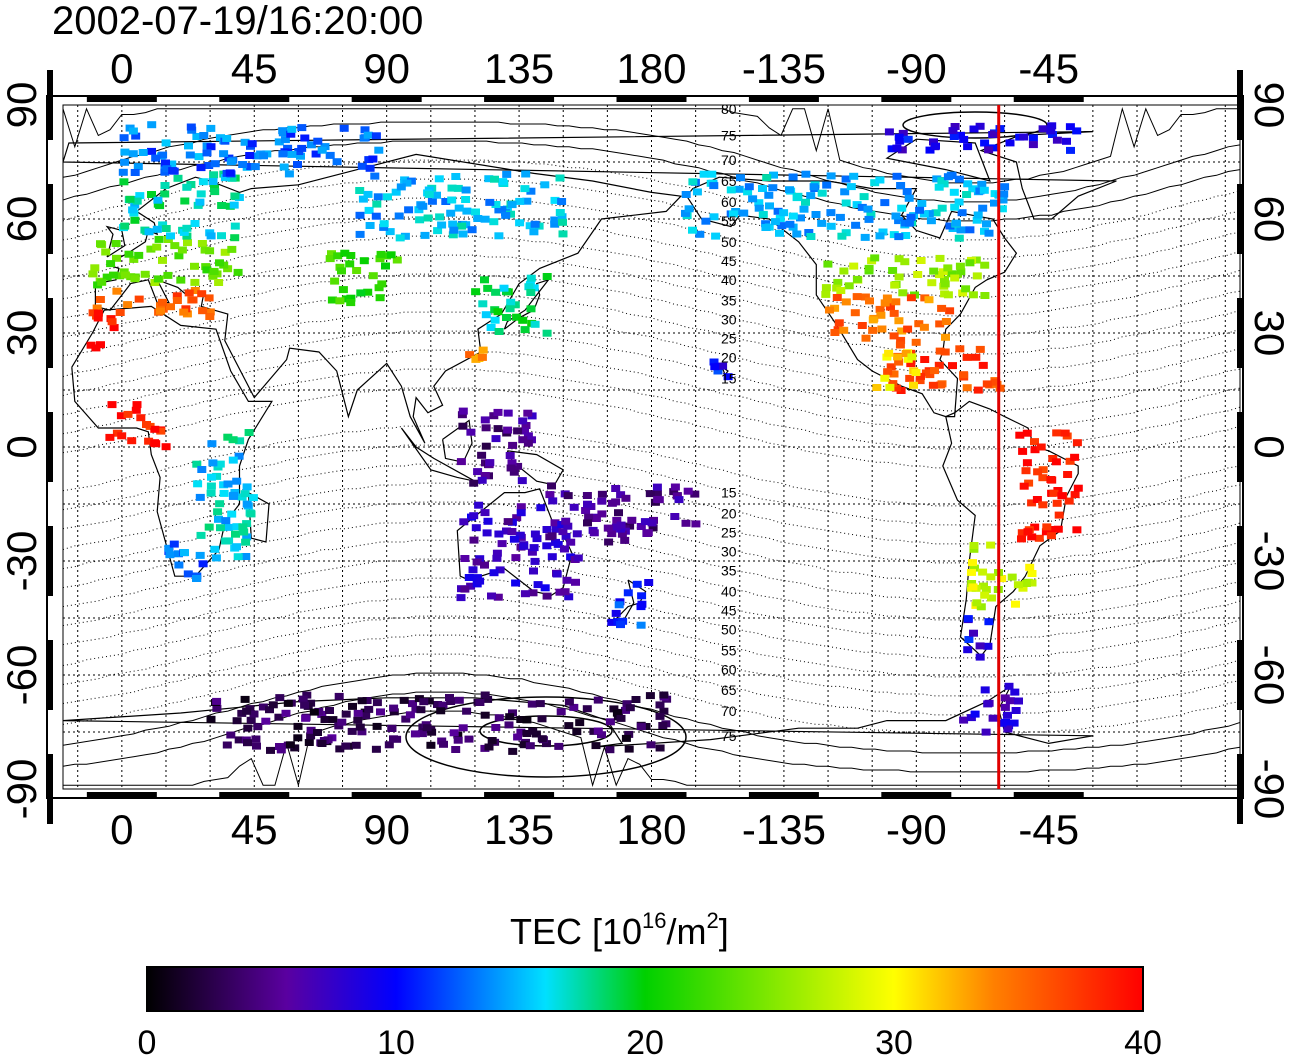 This screenshot has height=1057, width=1292. I want to click on maglat-label: 20, so click(729, 358).